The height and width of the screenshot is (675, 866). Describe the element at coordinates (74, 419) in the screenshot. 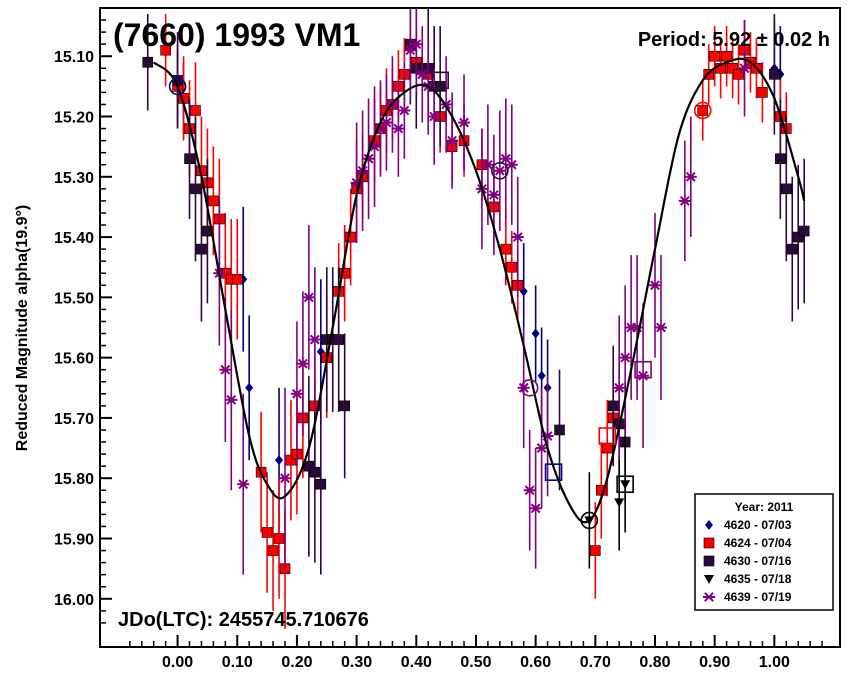

I see `y-tick-label: 15.70` at that location.